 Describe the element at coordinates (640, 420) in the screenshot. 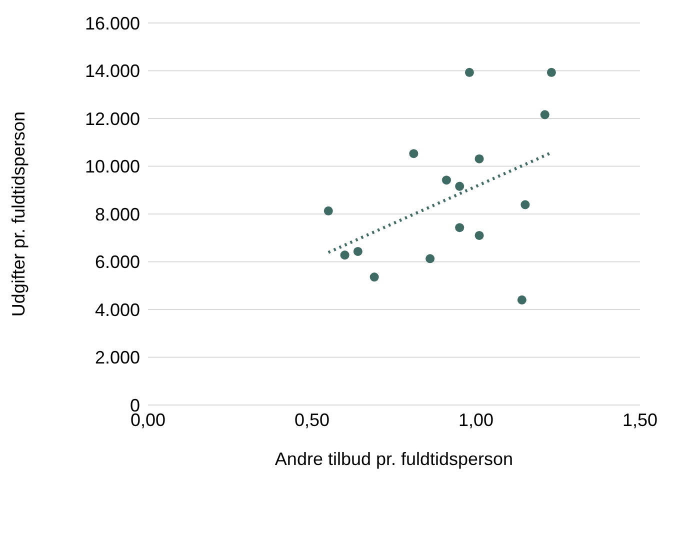

I see `x-tick-label: 1,50` at that location.